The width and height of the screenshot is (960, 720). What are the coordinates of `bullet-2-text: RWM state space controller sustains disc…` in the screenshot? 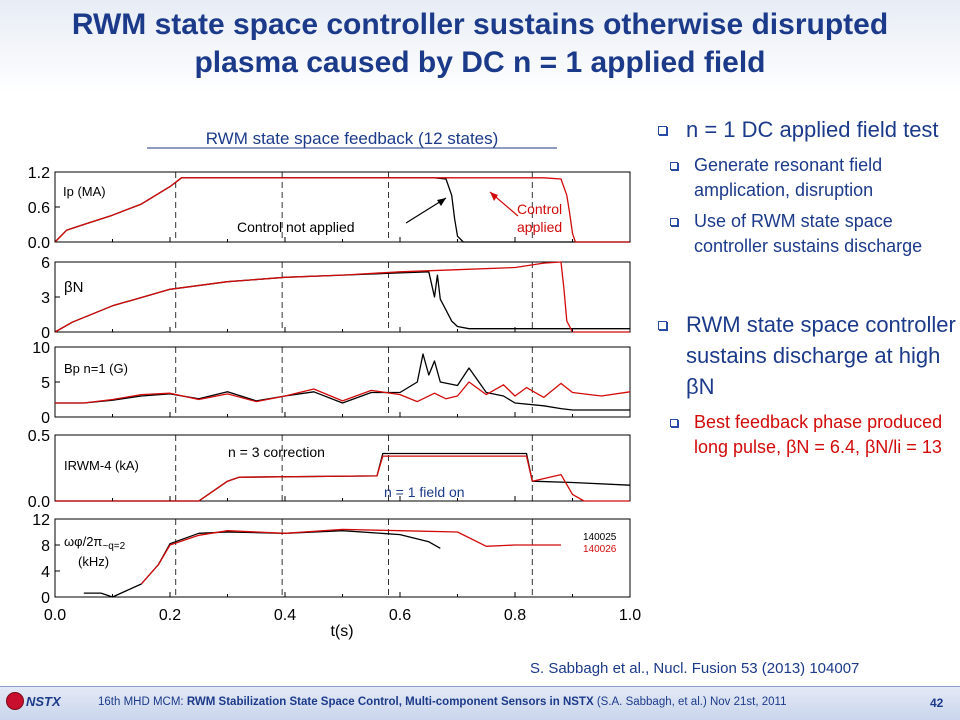 It's located at (821, 355).